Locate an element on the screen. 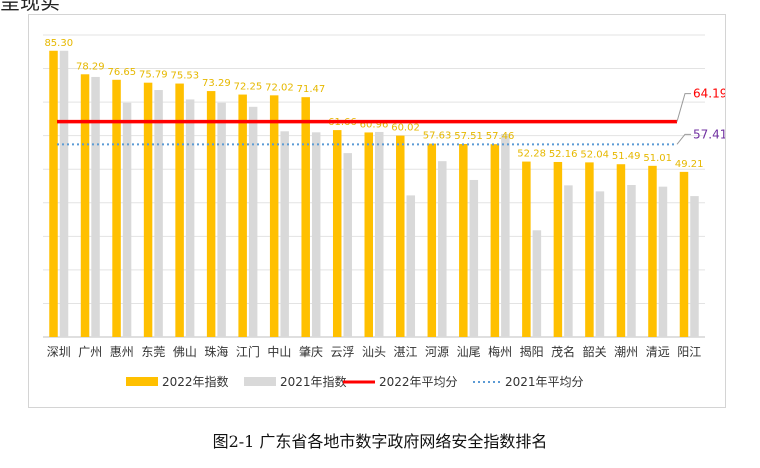 This screenshot has height=468, width=760. data-label: 49.21 is located at coordinates (689, 164).